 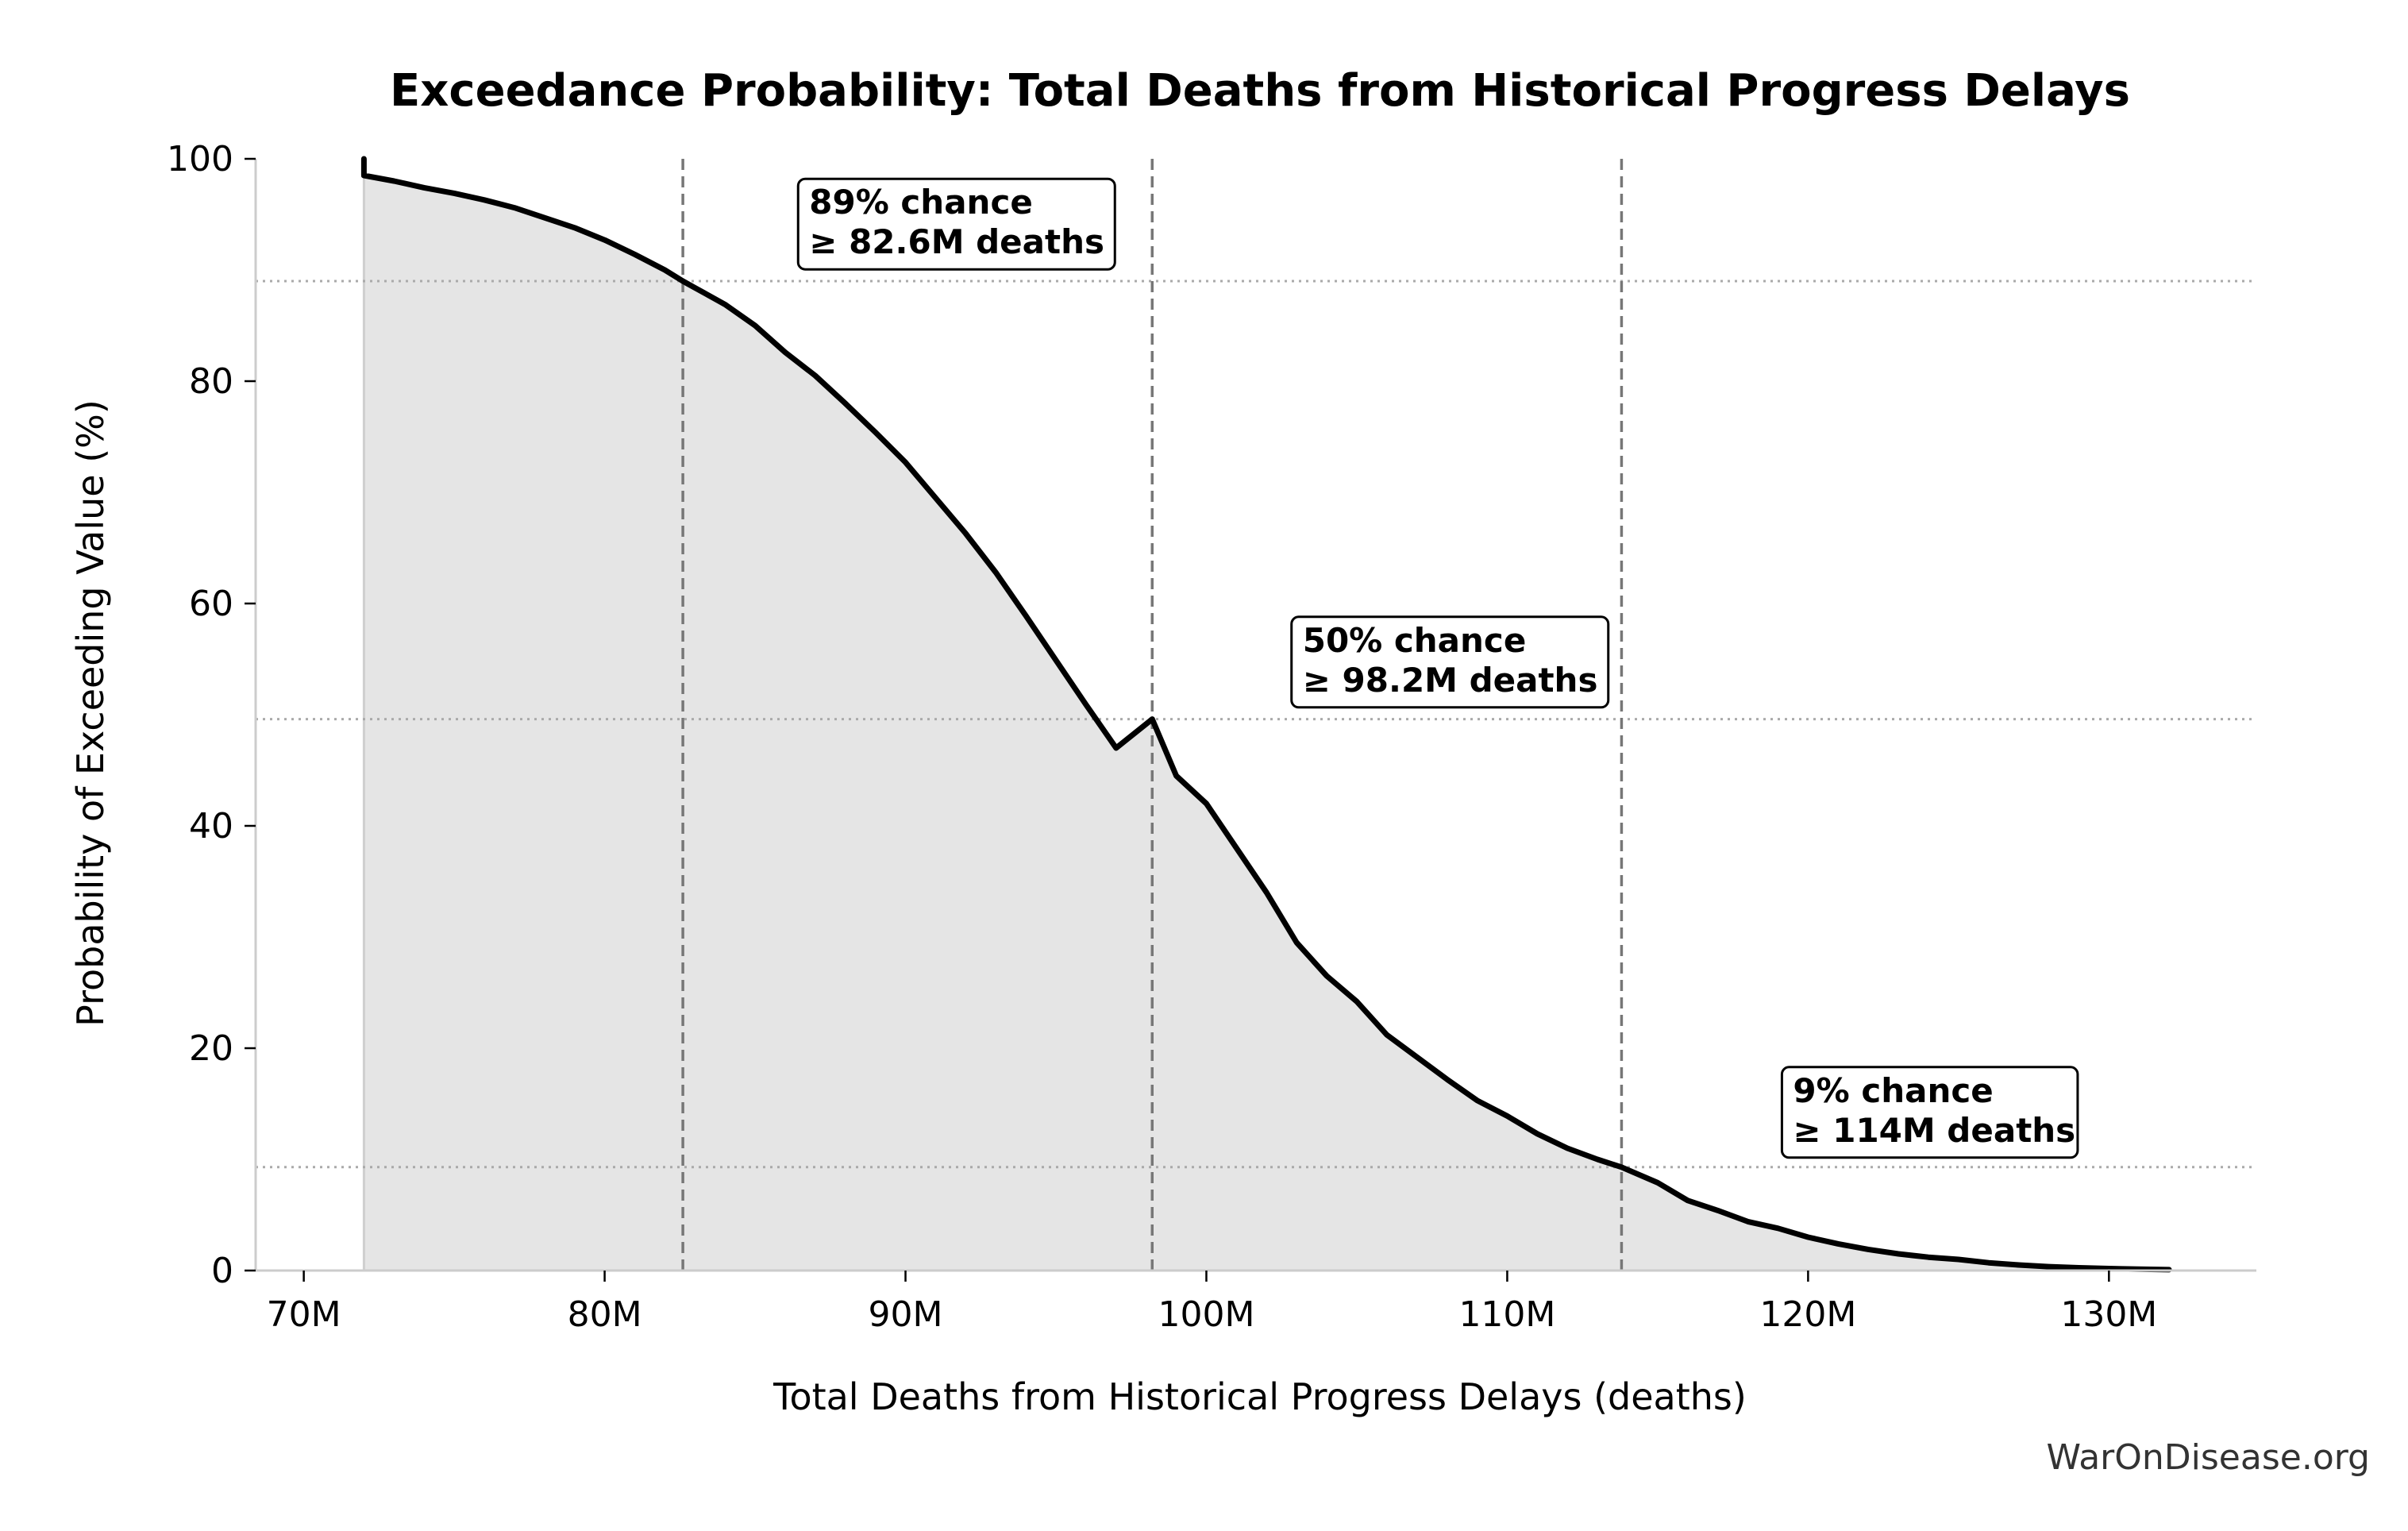 What do you see at coordinates (1206, 1314) in the screenshot?
I see `x-tick-label: 100M` at bounding box center [1206, 1314].